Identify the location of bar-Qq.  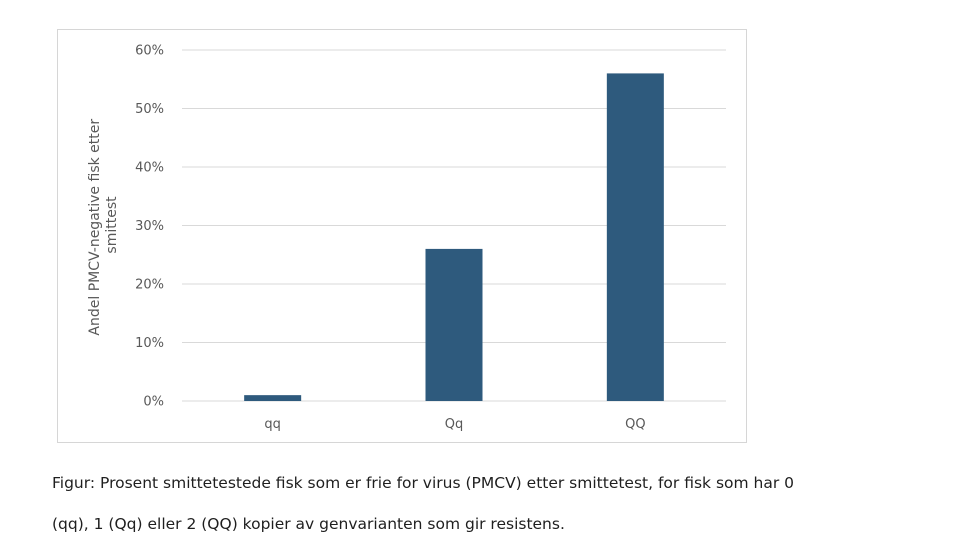
(454, 324).